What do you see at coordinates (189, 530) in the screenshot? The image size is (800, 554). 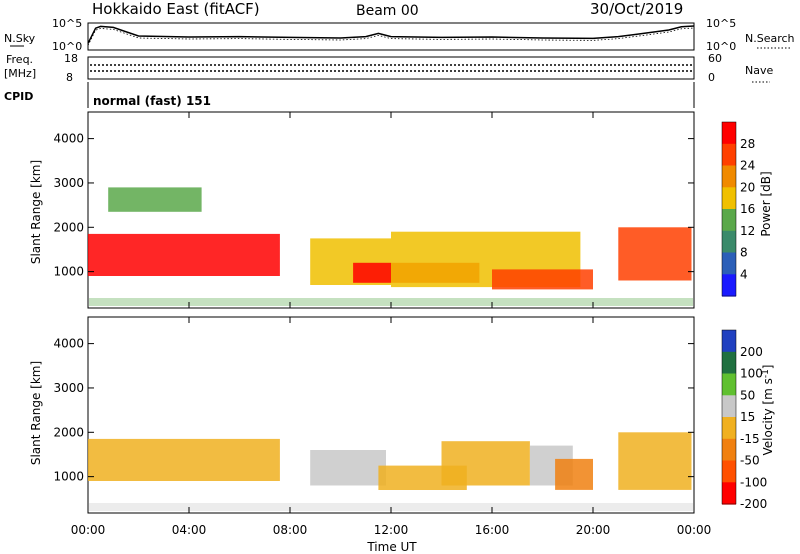 I see `x-tick-label: 04:00` at bounding box center [189, 530].